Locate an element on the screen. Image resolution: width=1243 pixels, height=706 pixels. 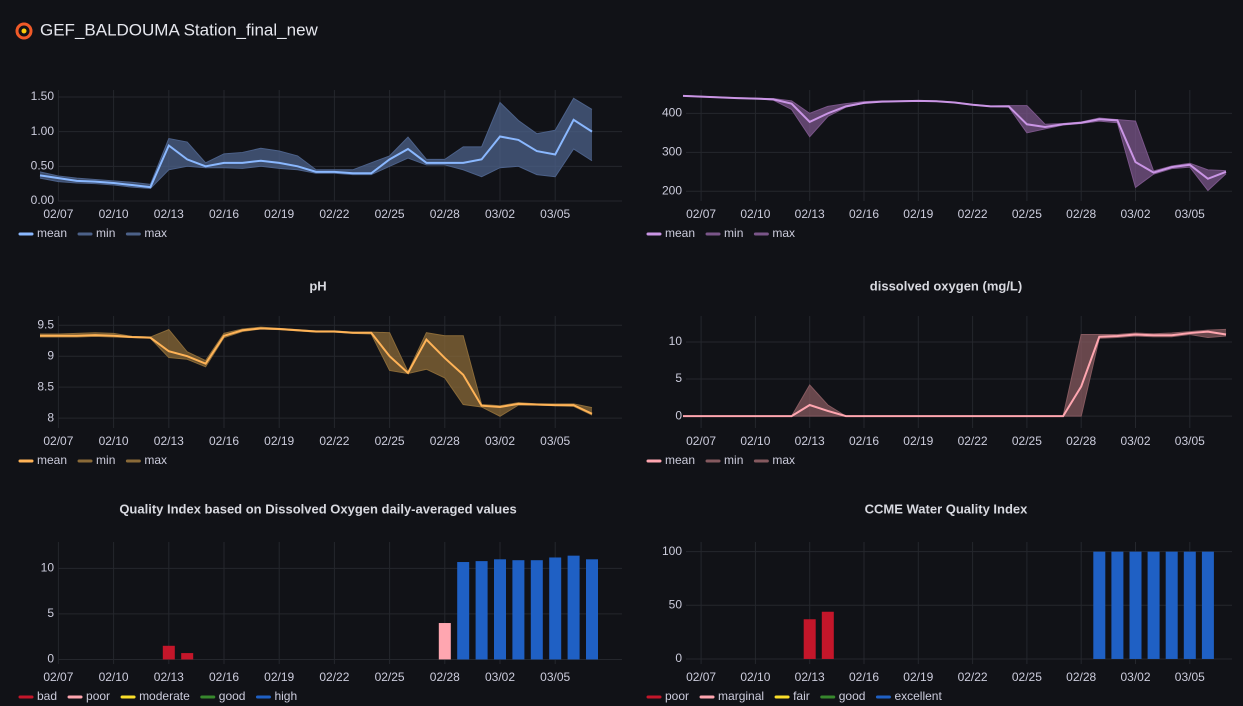
legend-label: excellent is located at coordinates (918, 696).